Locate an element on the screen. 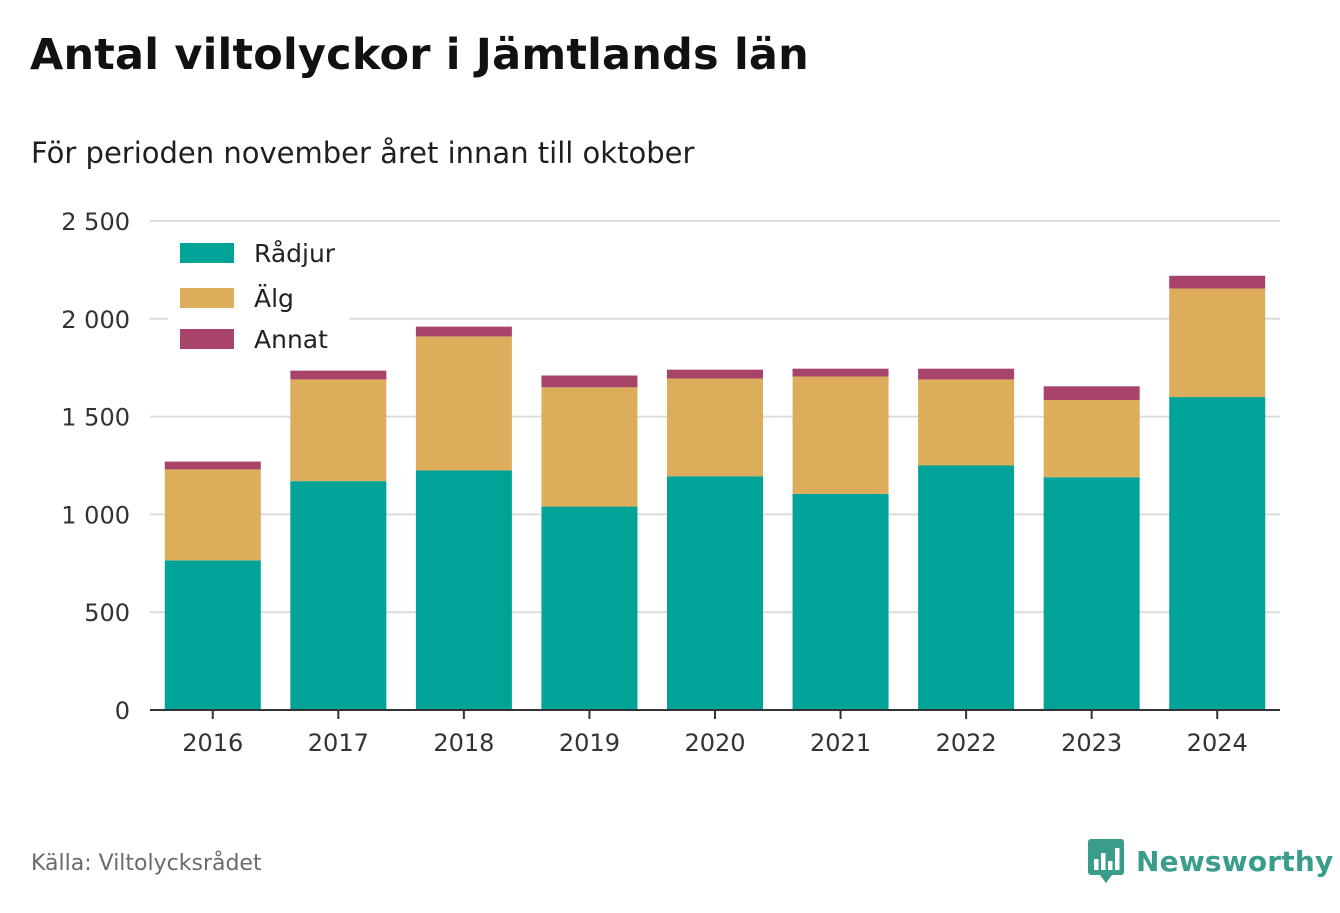 The width and height of the screenshot is (1340, 913). brand-logo: Newsworthy is located at coordinates (1210, 861).